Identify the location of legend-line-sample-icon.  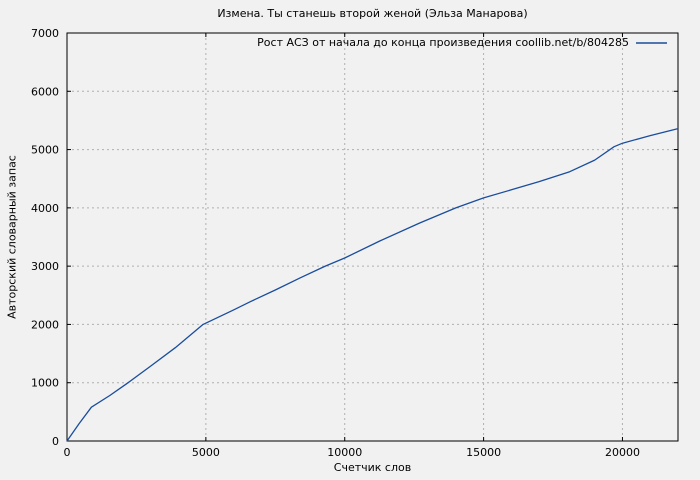
(651, 43).